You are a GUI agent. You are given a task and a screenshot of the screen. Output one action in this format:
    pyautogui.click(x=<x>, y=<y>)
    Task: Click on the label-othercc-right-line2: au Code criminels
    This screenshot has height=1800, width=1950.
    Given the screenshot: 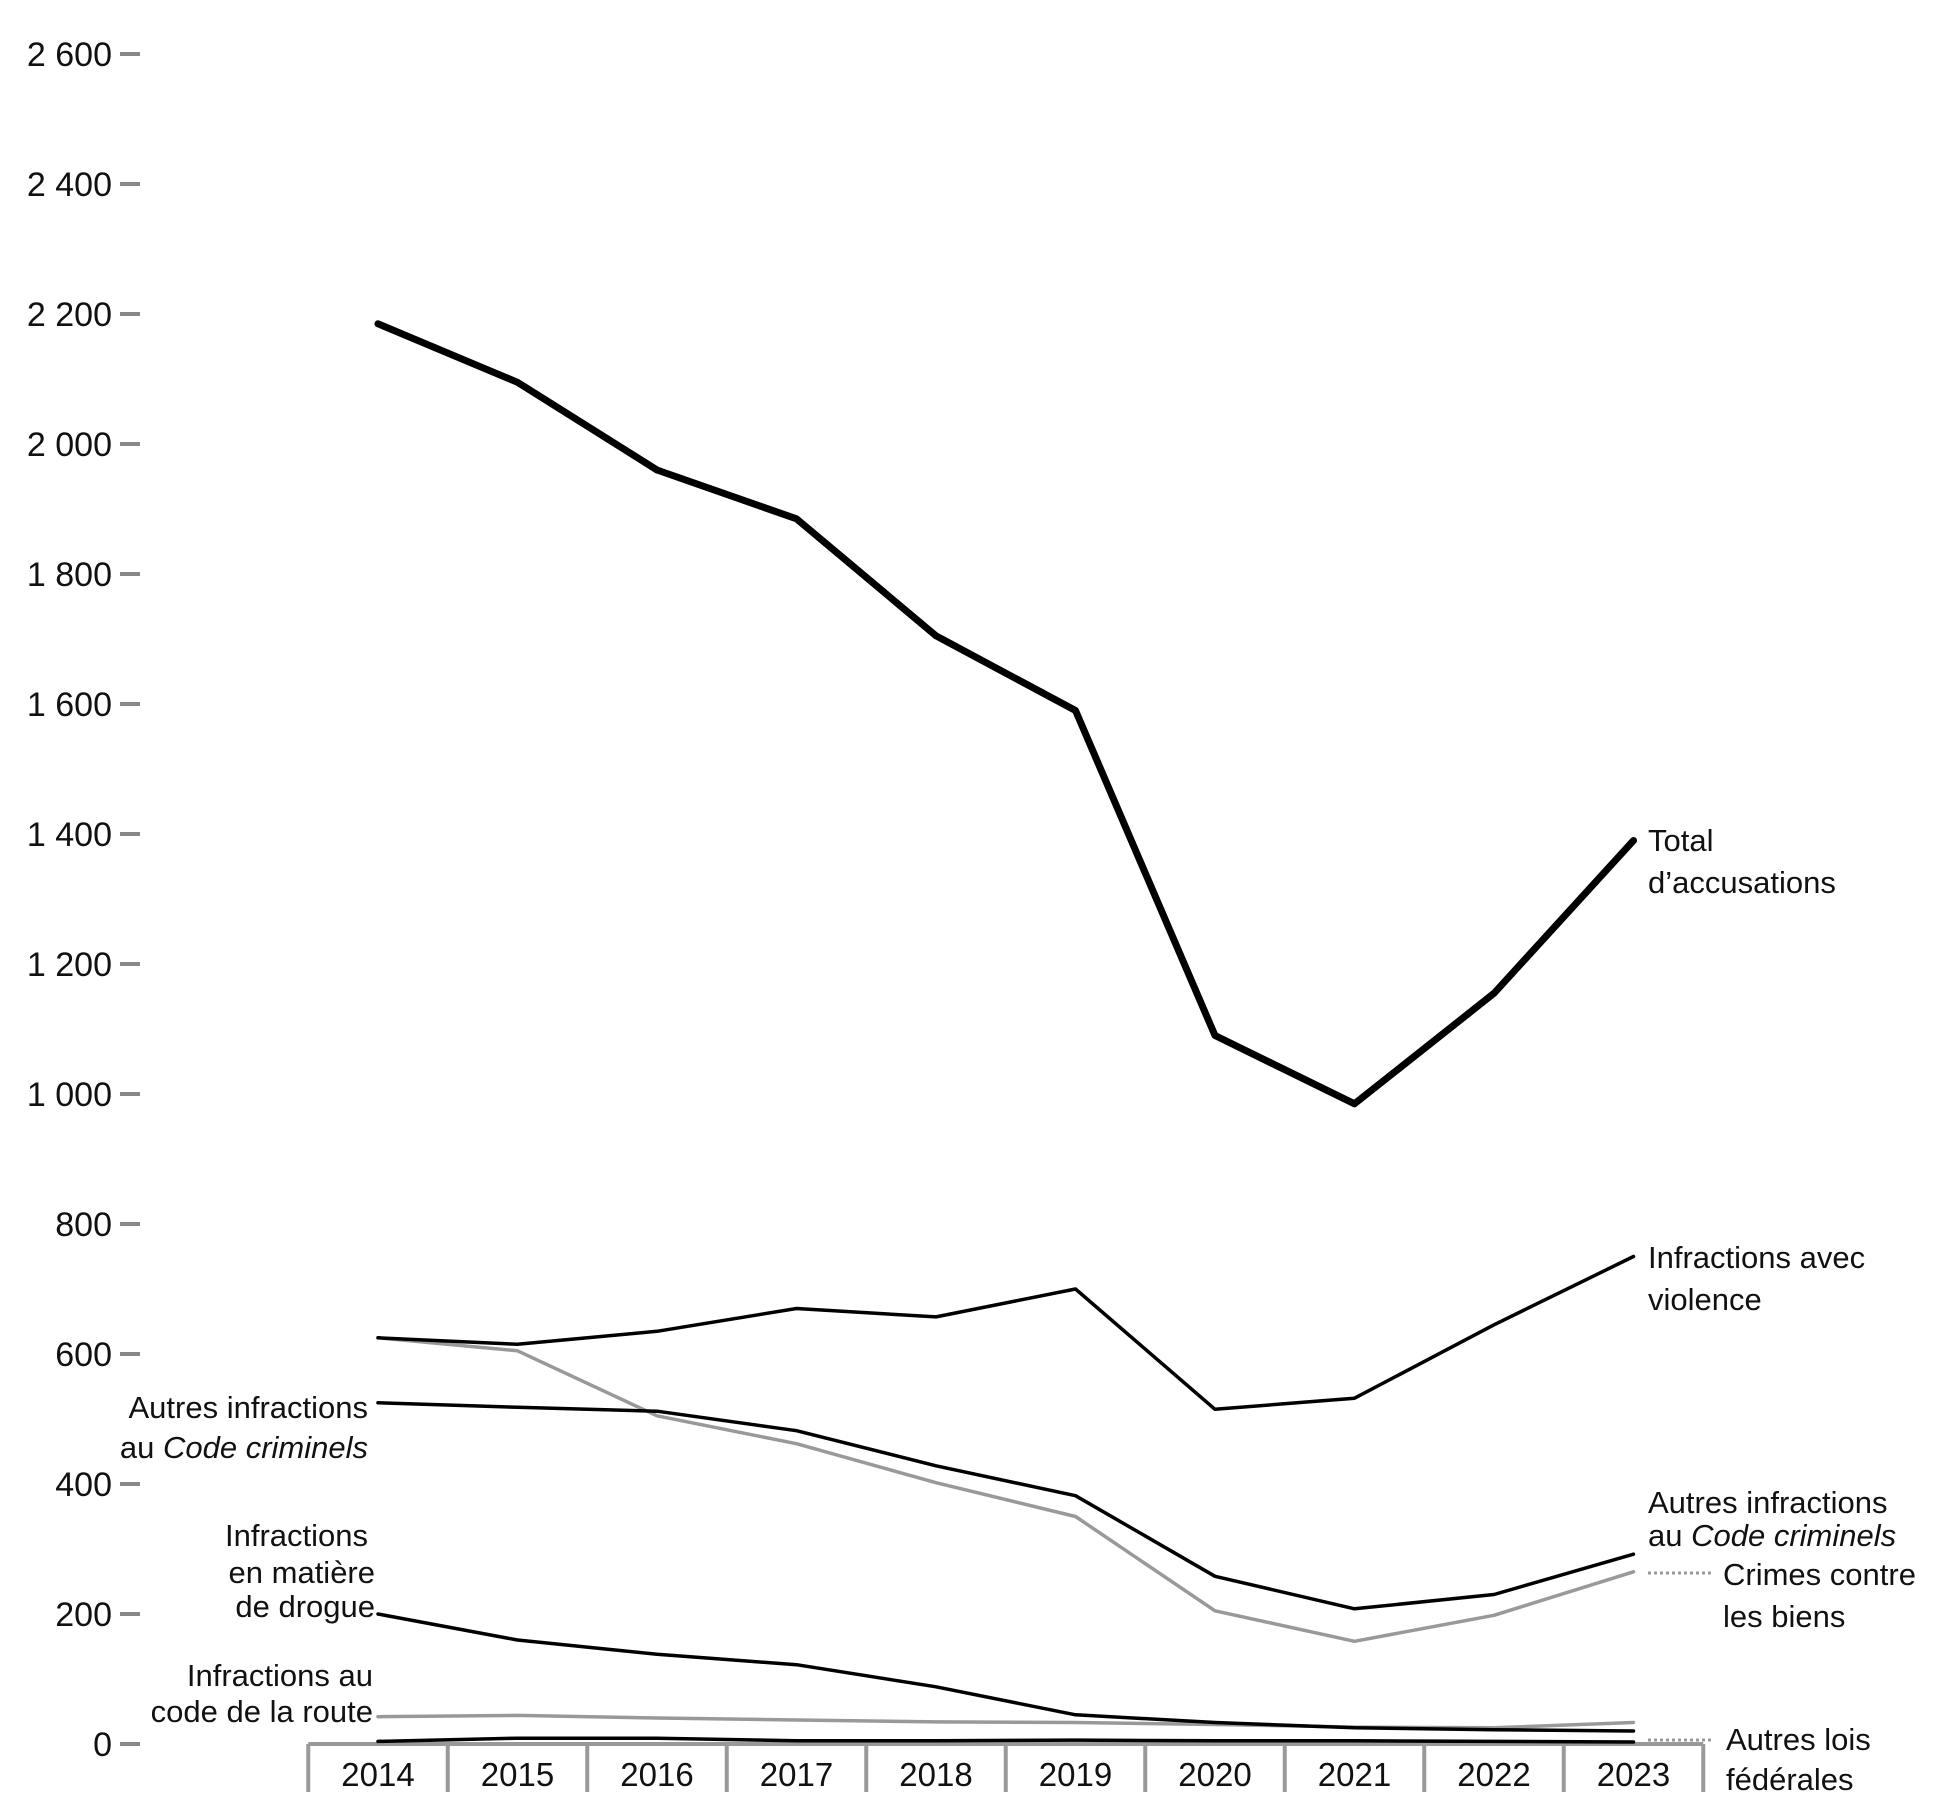 What is the action you would take?
    pyautogui.click(x=1772, y=1535)
    